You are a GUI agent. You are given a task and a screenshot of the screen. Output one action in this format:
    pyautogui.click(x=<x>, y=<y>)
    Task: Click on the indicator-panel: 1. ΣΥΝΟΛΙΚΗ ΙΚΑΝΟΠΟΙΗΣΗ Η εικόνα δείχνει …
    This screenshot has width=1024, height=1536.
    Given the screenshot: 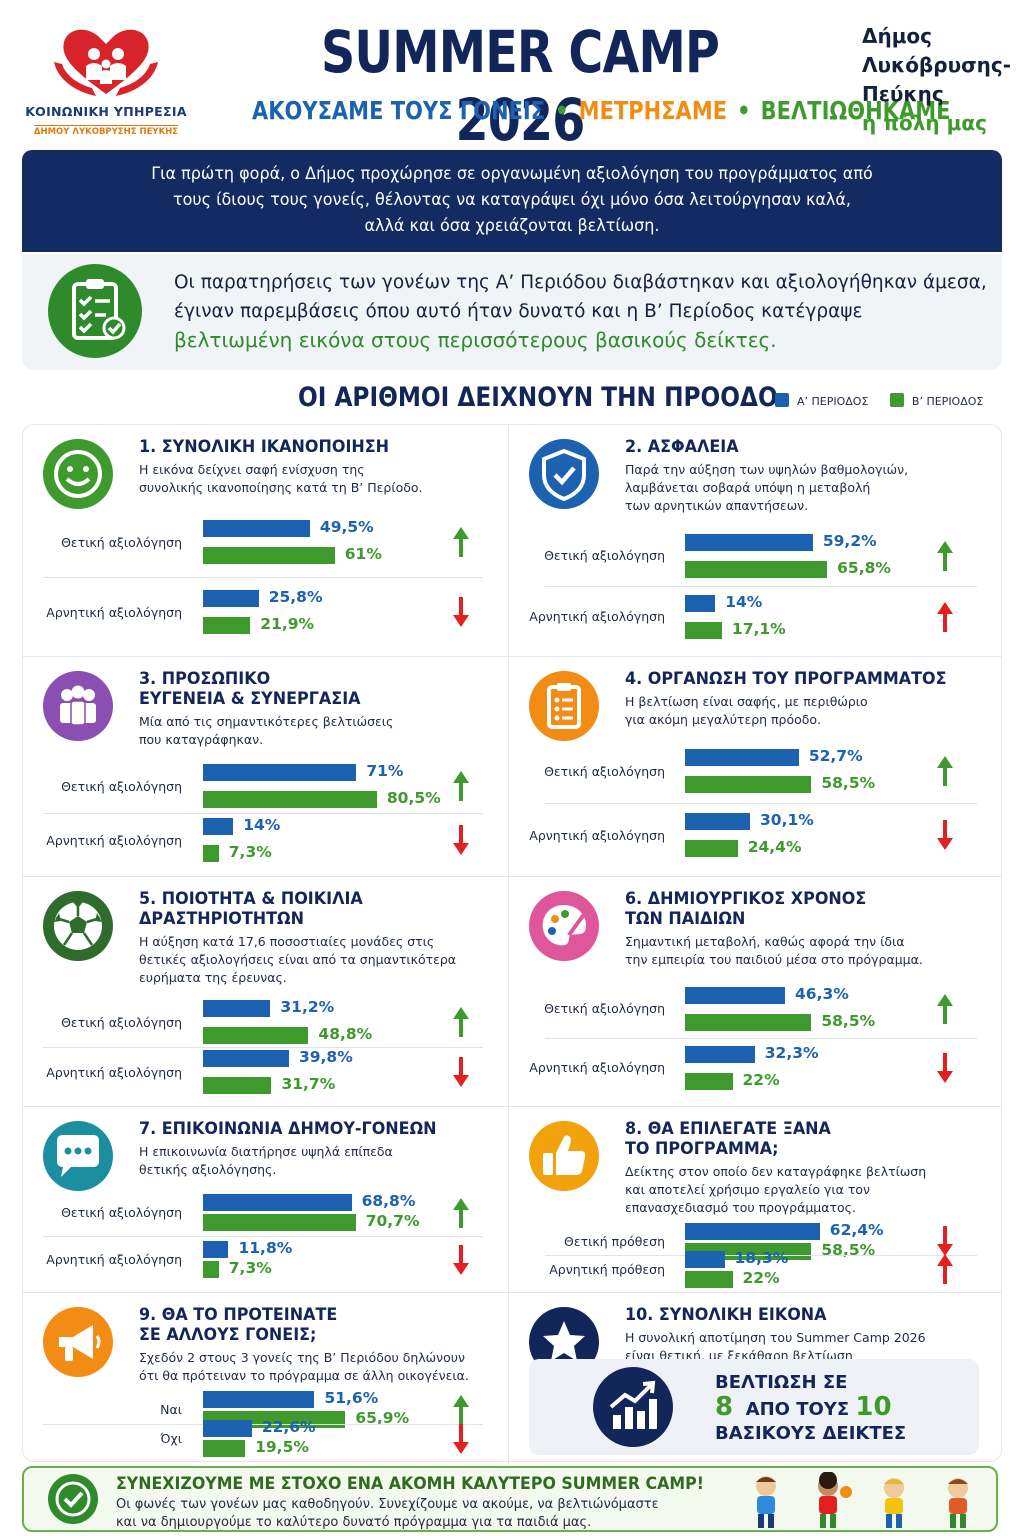 What is the action you would take?
    pyautogui.click(x=266, y=541)
    